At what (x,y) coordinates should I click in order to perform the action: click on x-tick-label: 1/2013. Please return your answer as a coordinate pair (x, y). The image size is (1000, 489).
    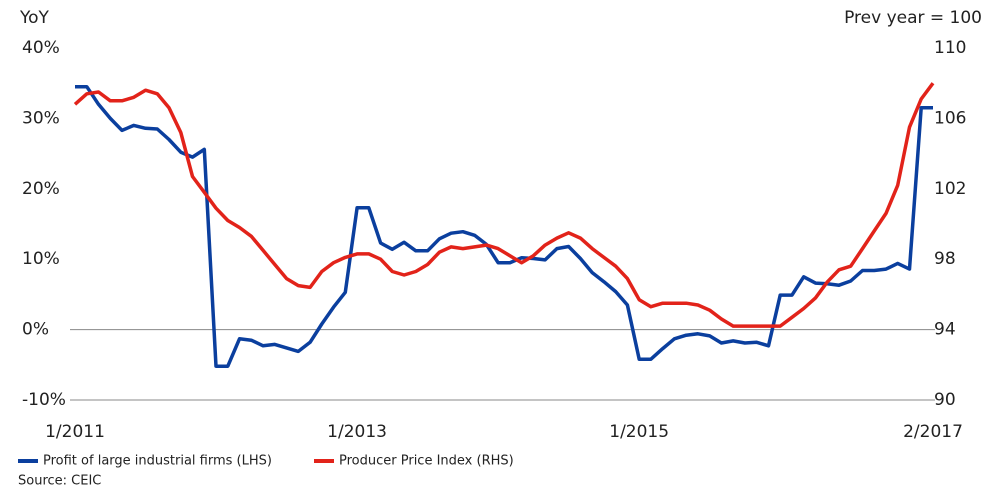
    Looking at the image, I should click on (357, 432).